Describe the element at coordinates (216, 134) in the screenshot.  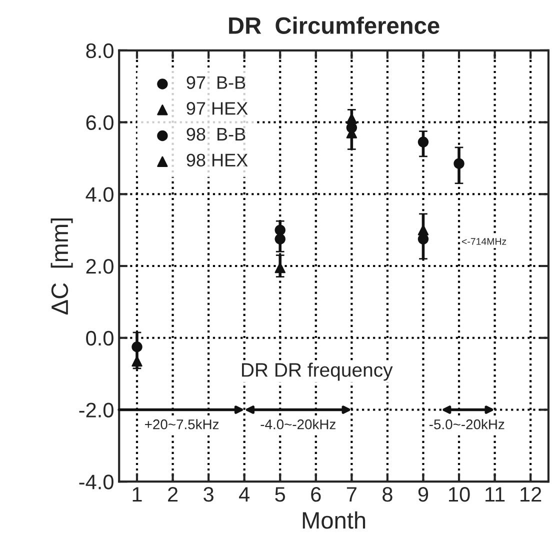
I see `legend-label: 98 B-B` at that location.